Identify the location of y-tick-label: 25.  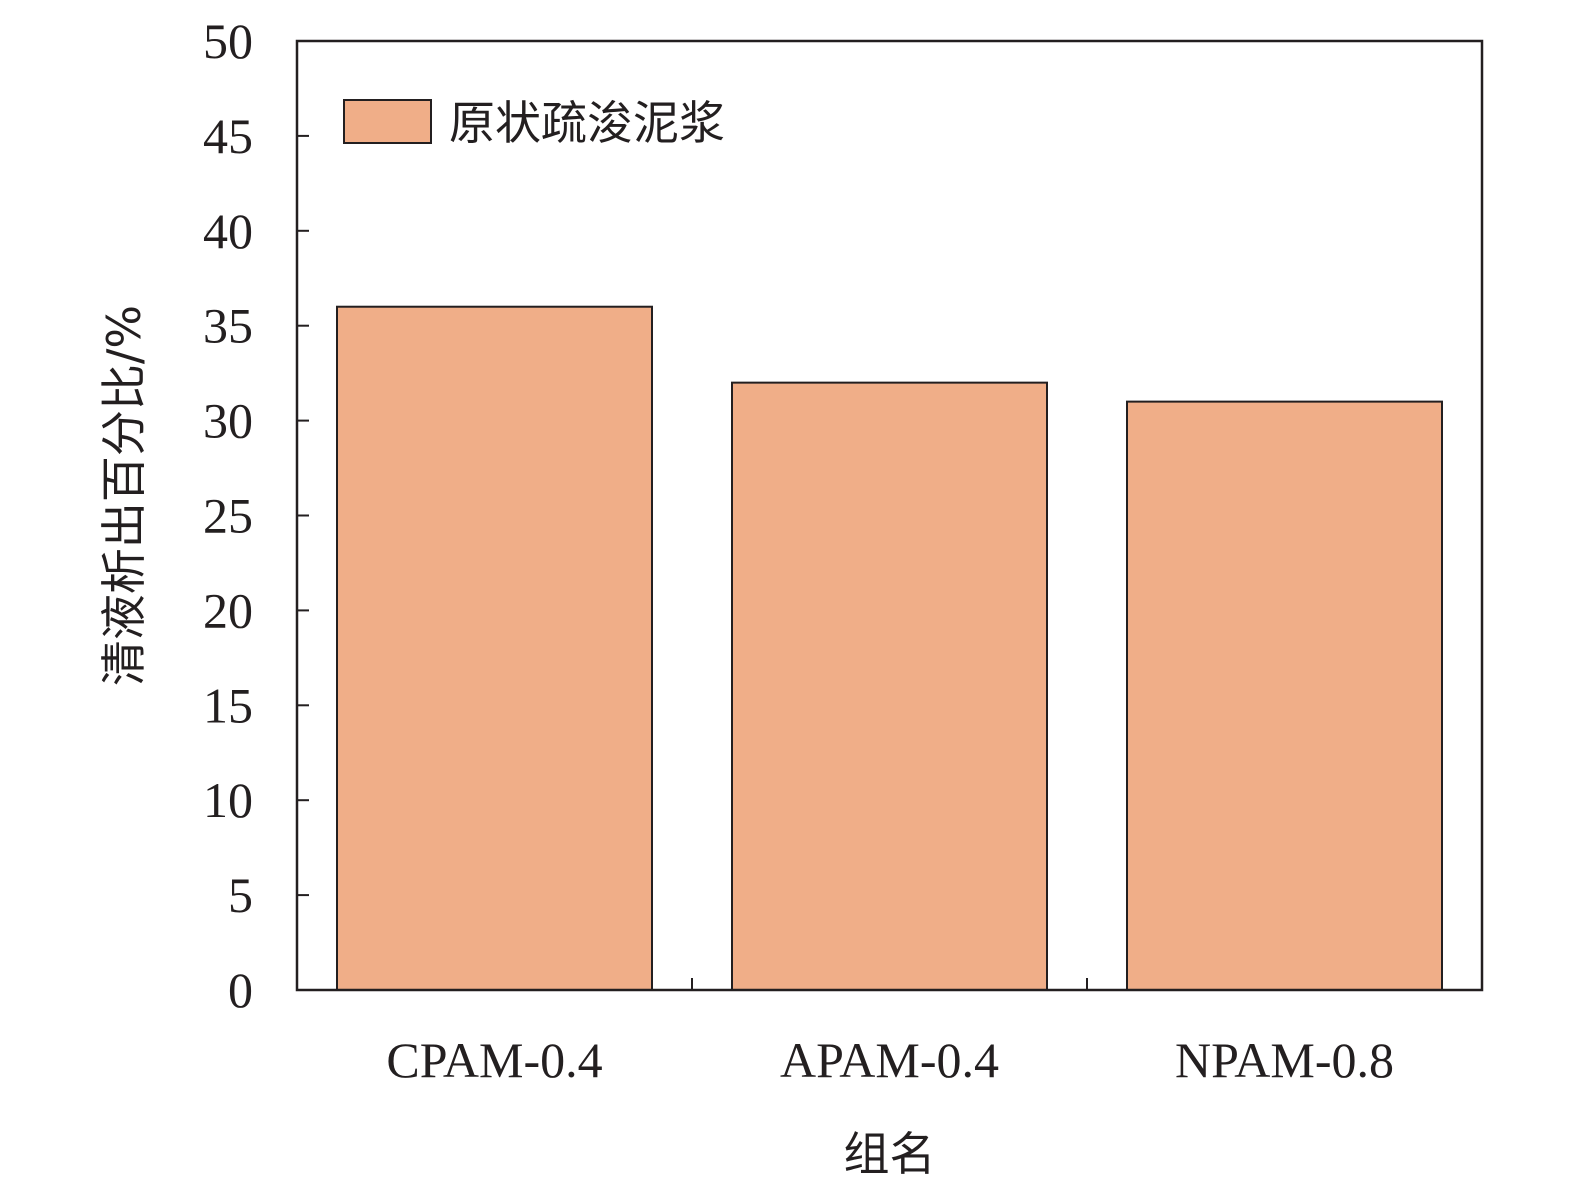
(228, 516).